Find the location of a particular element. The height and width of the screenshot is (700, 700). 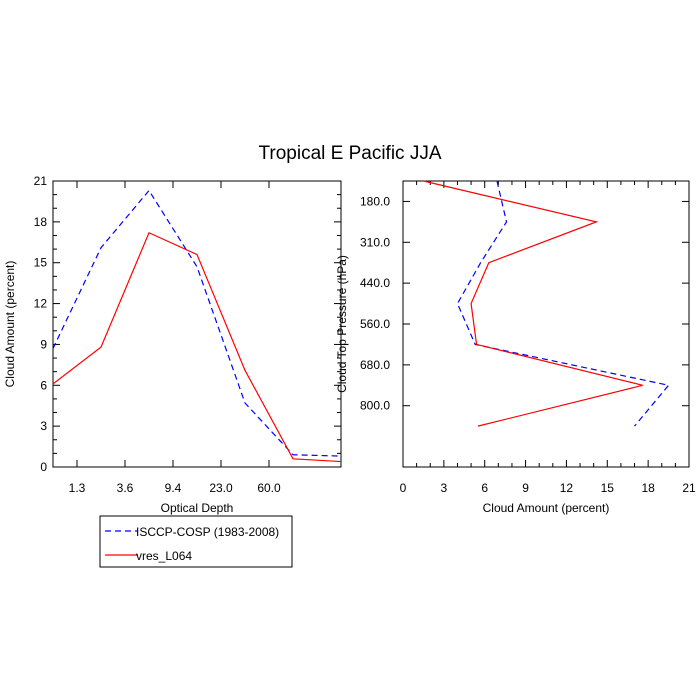

x-tick-label: 9 is located at coordinates (525, 488).